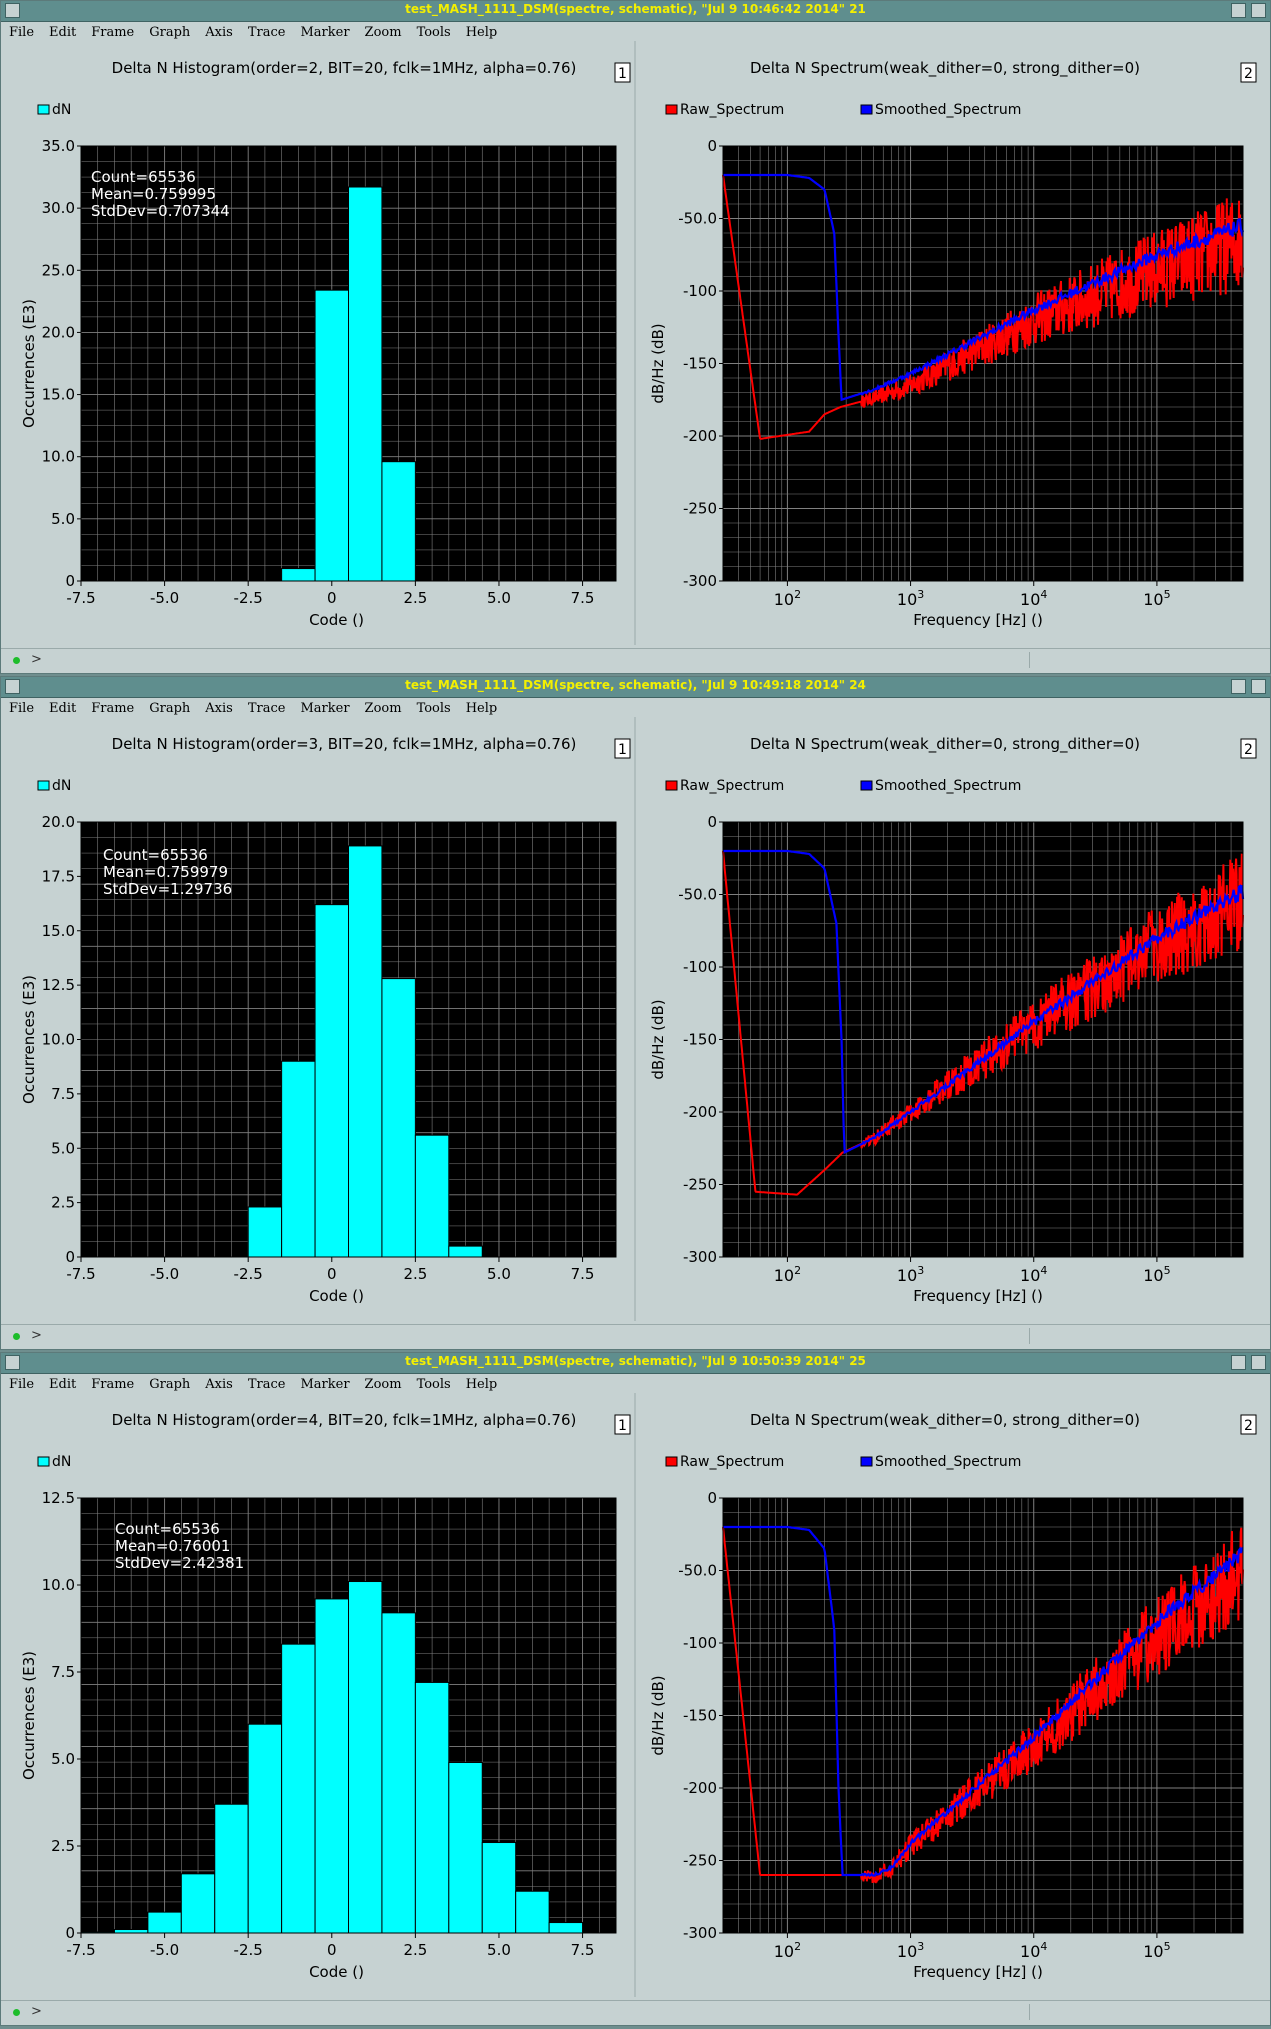 The width and height of the screenshot is (1271, 2029). Describe the element at coordinates (1156, 598) in the screenshot. I see `x-tick-label: 10⁵` at that location.